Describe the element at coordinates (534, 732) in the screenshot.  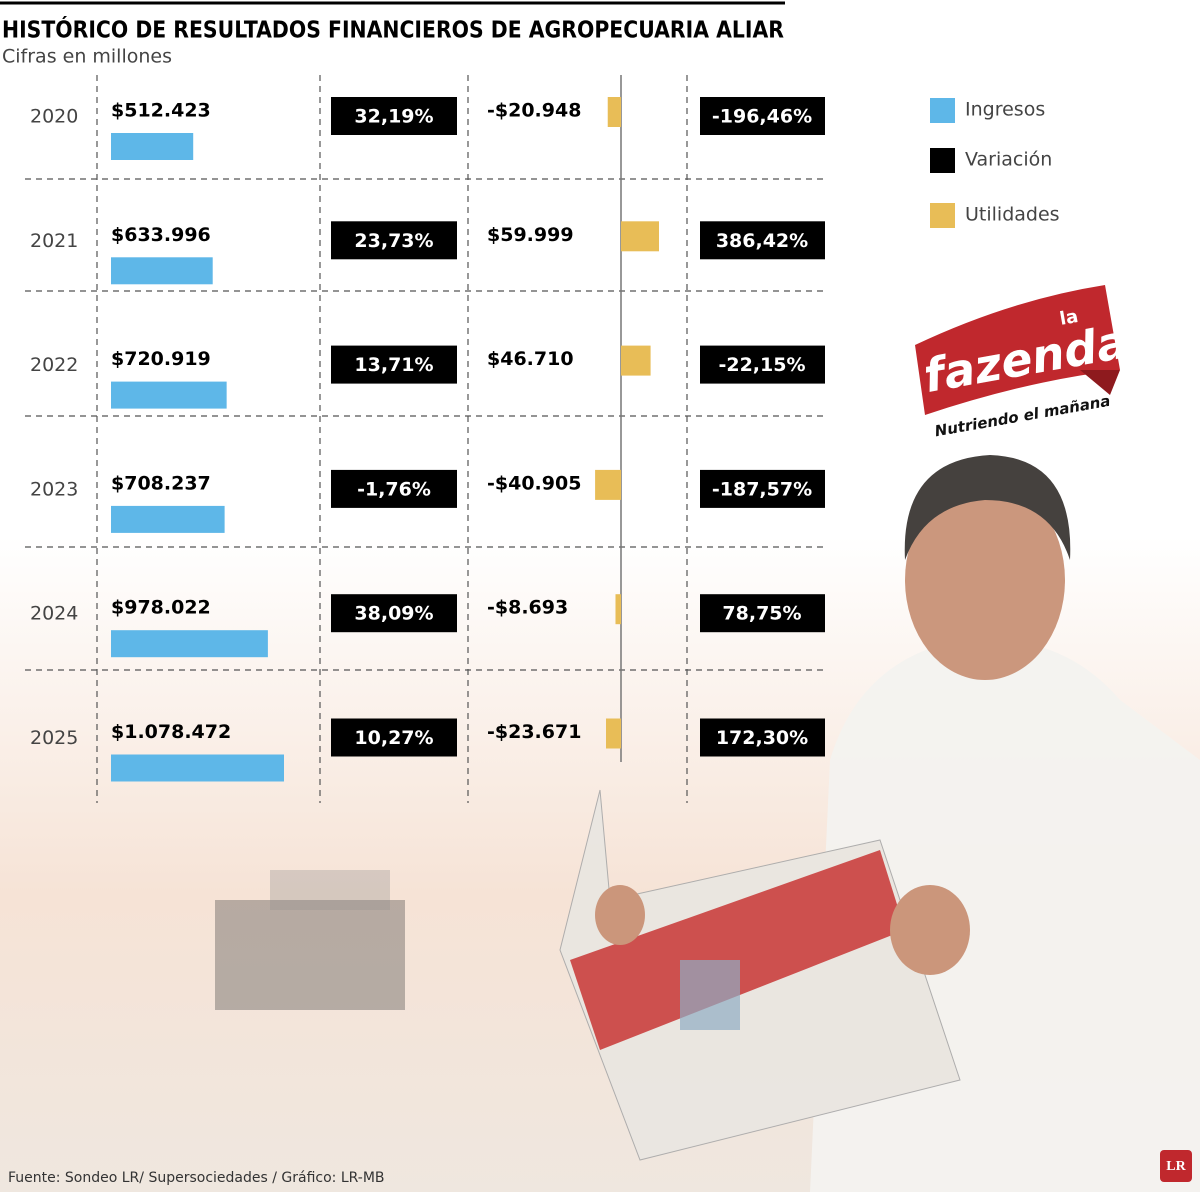
I see `utilidades-label: -$23.671` at that location.